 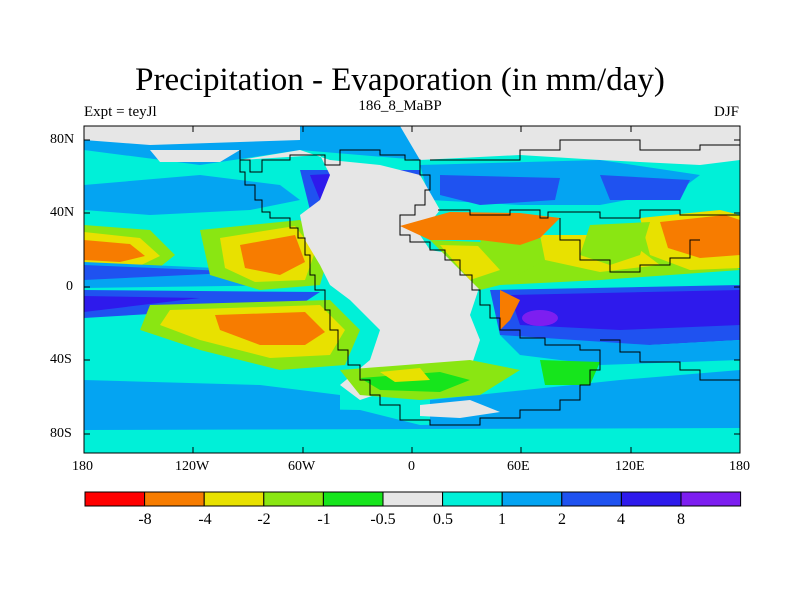 What do you see at coordinates (264, 519) in the screenshot?
I see `colorbar-label: -2` at bounding box center [264, 519].